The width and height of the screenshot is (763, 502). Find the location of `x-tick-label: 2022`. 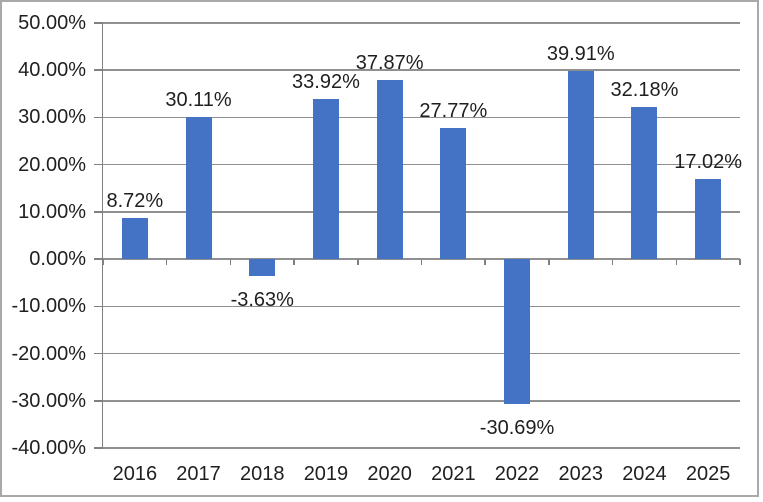

x-tick-label: 2022 is located at coordinates (517, 474).